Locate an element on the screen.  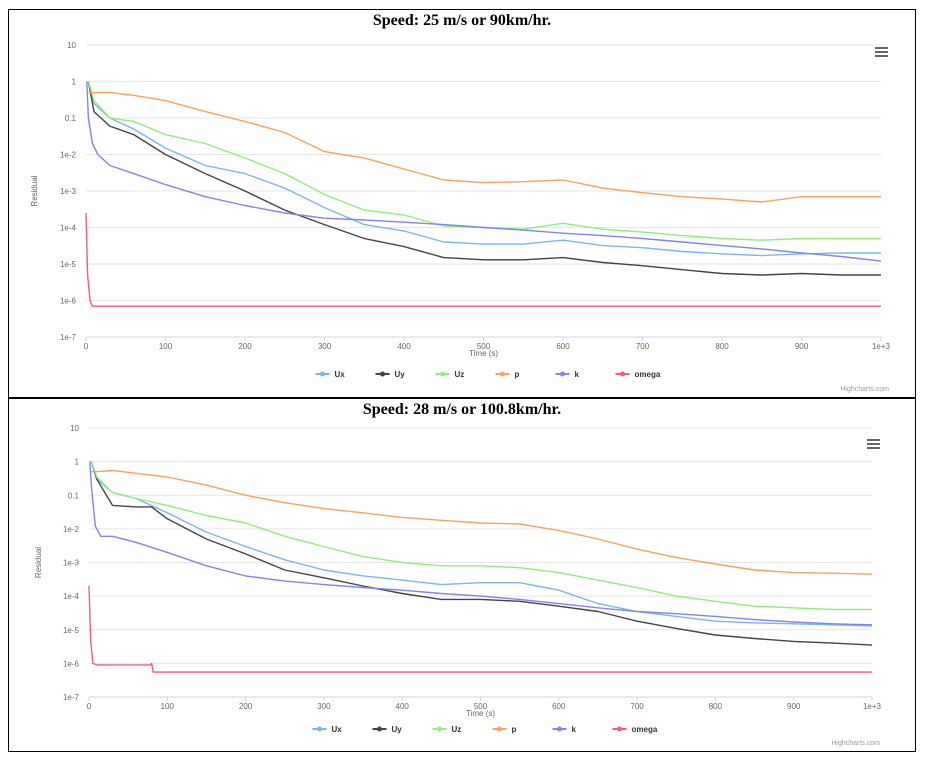
chart-title-1: Speed: 25 m/s or 90km/hr. is located at coordinates (462, 20).